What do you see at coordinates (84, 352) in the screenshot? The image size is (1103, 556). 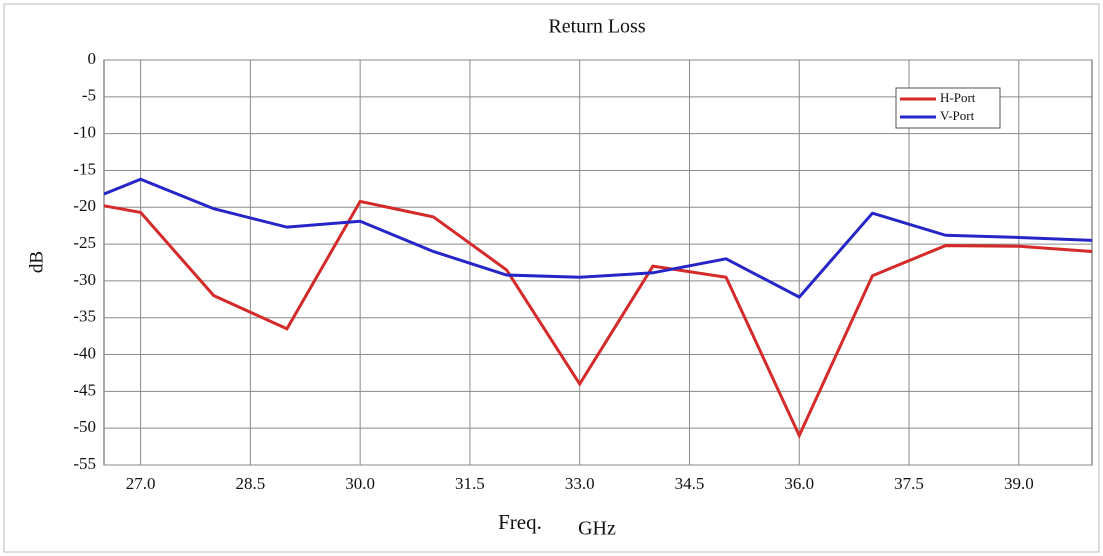 I see `y-tick-label: -40` at bounding box center [84, 352].